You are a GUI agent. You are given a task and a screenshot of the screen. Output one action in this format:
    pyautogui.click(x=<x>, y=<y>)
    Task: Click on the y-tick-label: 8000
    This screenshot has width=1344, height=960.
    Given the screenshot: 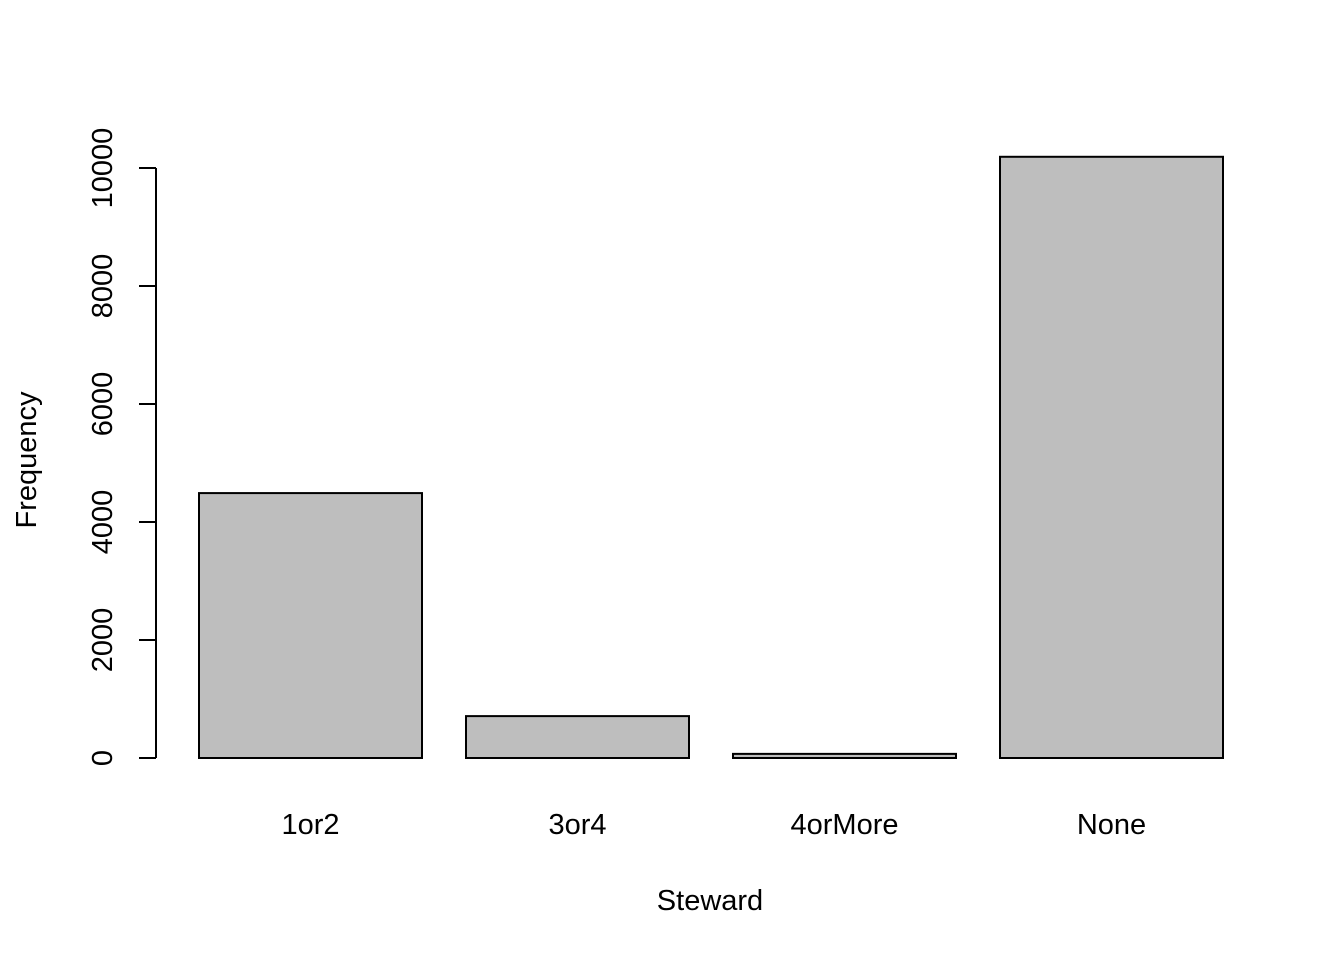 What is the action you would take?
    pyautogui.click(x=103, y=286)
    